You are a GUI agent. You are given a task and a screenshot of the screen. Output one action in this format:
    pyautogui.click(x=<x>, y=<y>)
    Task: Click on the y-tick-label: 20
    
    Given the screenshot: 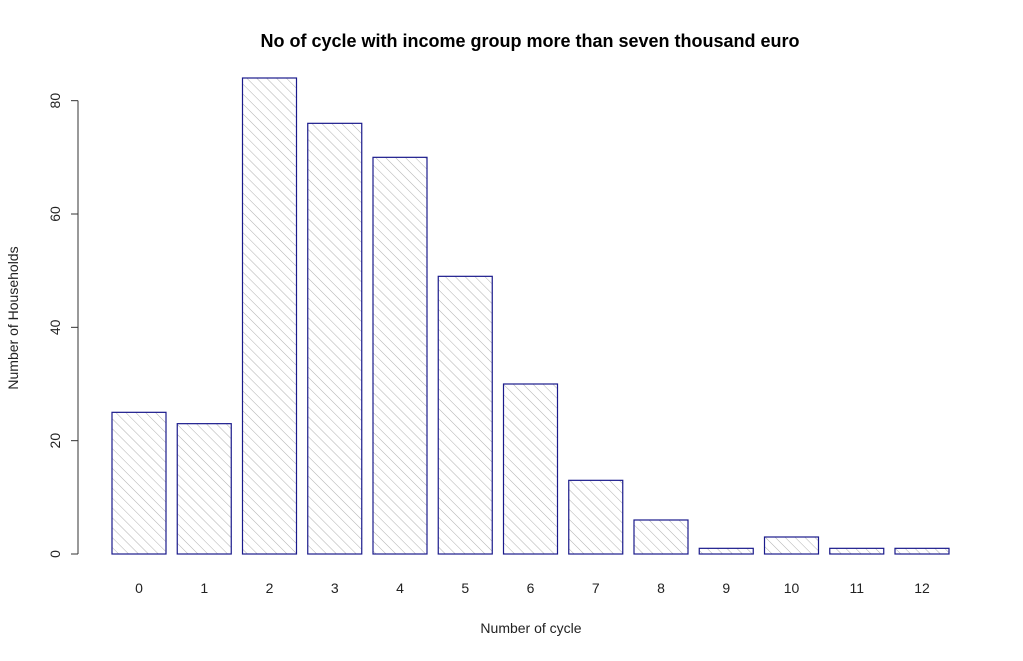 What is the action you would take?
    pyautogui.click(x=55, y=441)
    